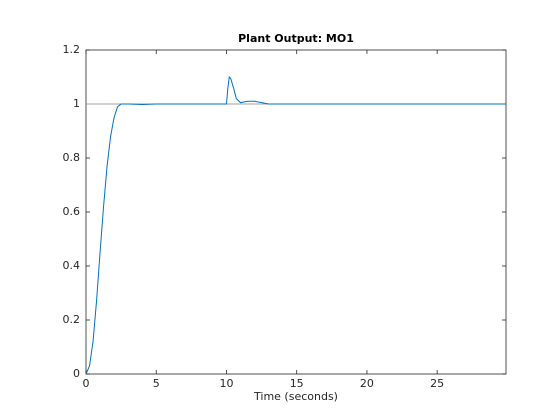 The height and width of the screenshot is (420, 560). Describe the element at coordinates (72, 211) in the screenshot. I see `y-tick-label: 0.6` at that location.